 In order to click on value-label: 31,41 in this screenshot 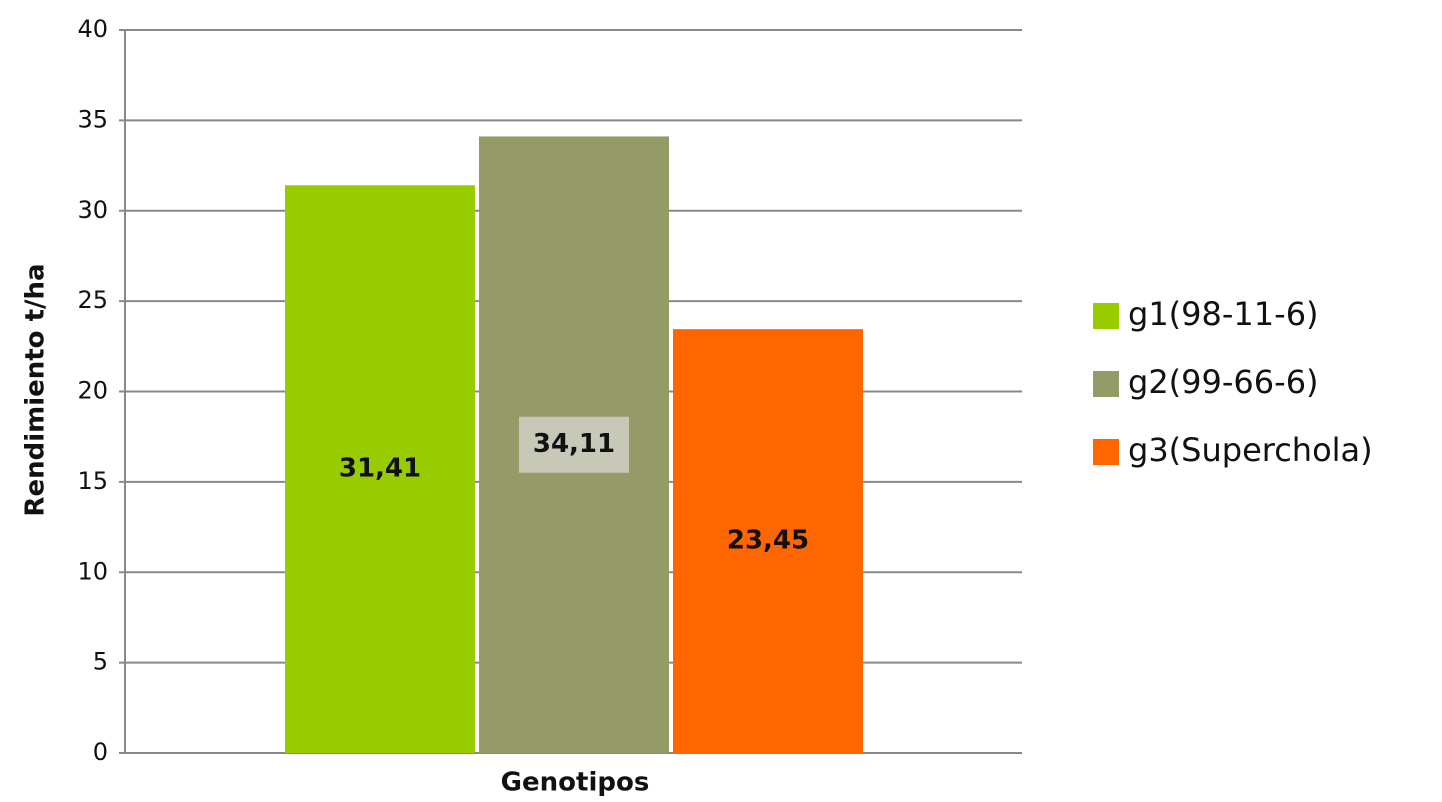, I will do `click(380, 469)`.